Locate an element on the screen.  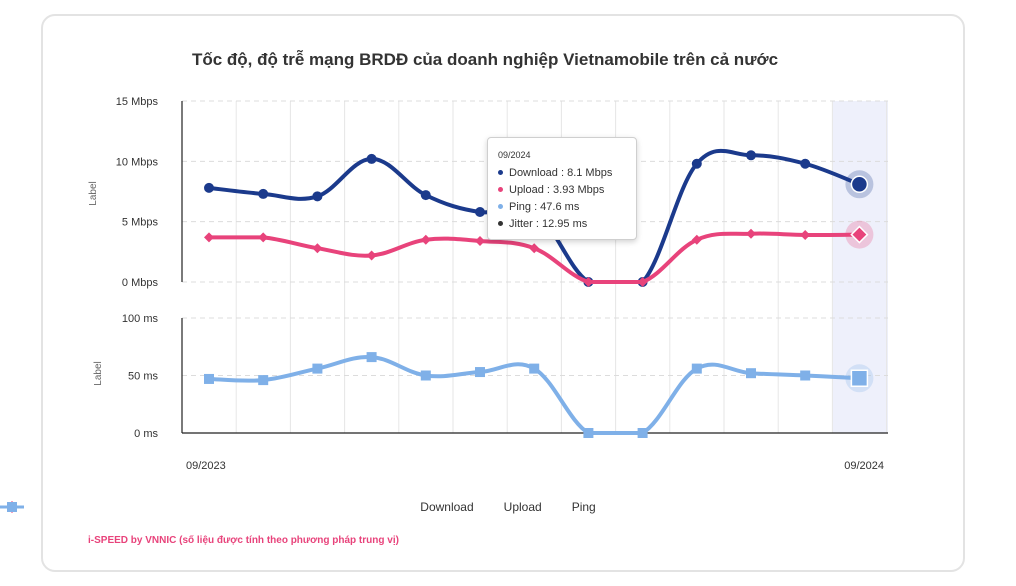
y-tick-label: 100 ms is located at coordinates (140, 319).